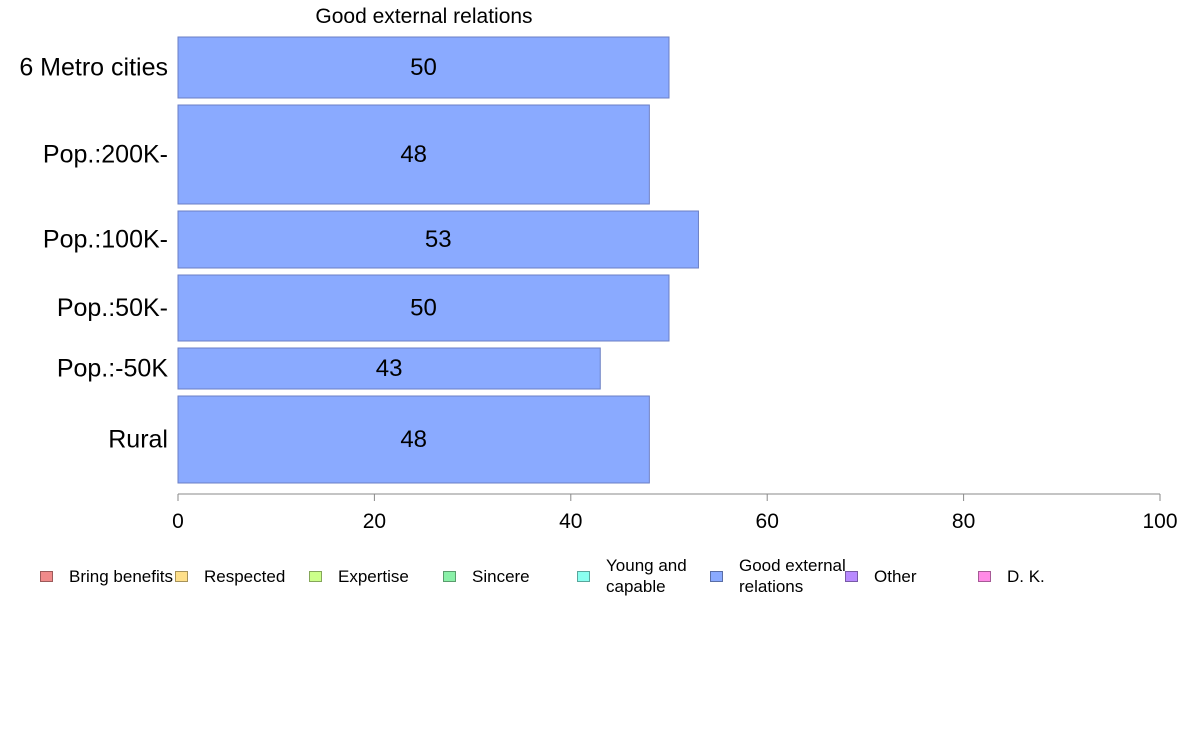  Describe the element at coordinates (424, 16) in the screenshot. I see `chart-title: Good external relations` at that location.